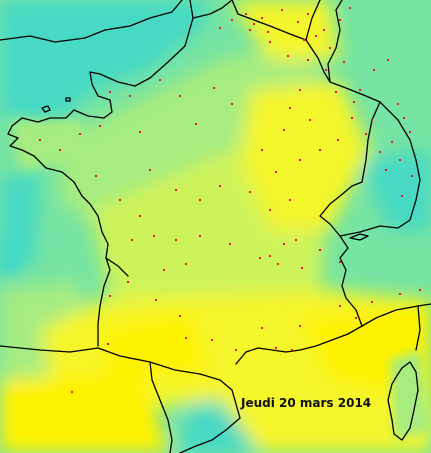 This screenshot has width=431, height=453. Describe the element at coordinates (305, 155) in the screenshot. I see `field-east-yellow` at that location.